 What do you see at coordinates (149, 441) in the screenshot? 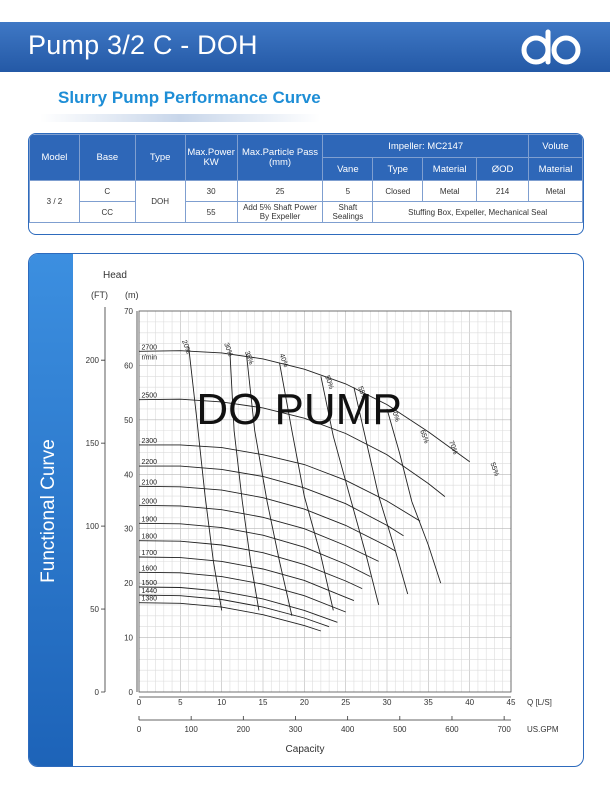
I see `speed-label-2300: 2300` at bounding box center [149, 441].